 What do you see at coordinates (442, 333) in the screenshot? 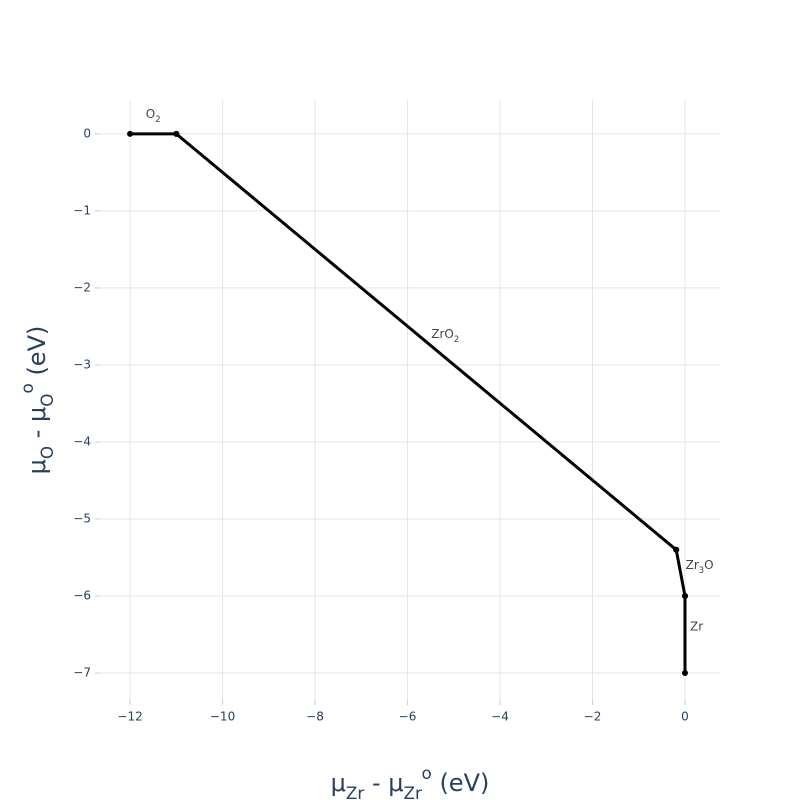
I see `text-part: ZrO` at bounding box center [442, 333].